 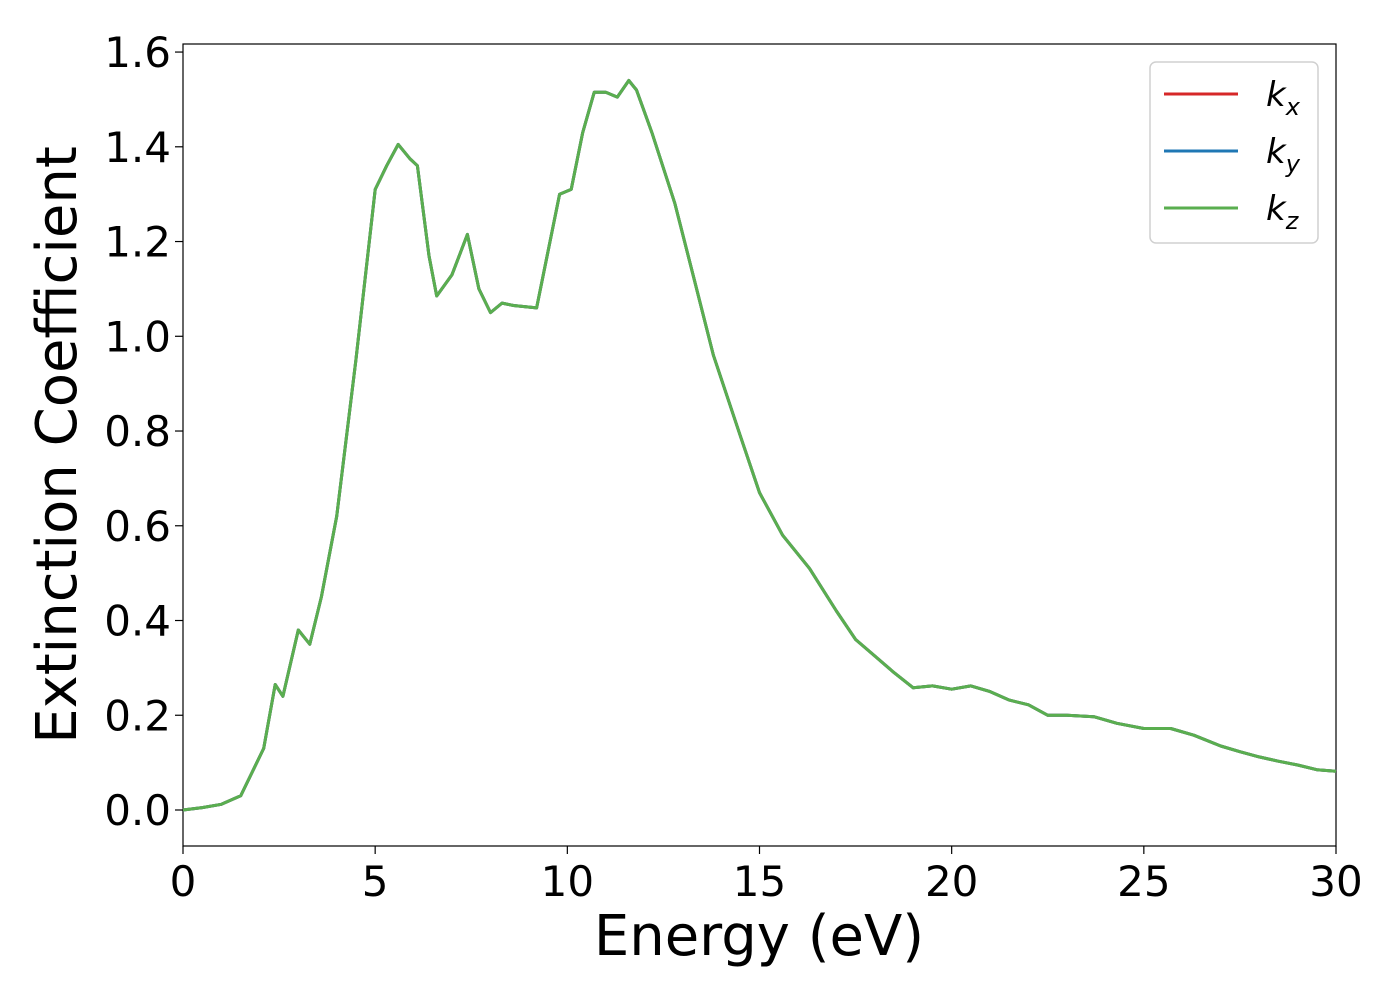 I want to click on x-tick-label: 0, so click(x=183, y=881).